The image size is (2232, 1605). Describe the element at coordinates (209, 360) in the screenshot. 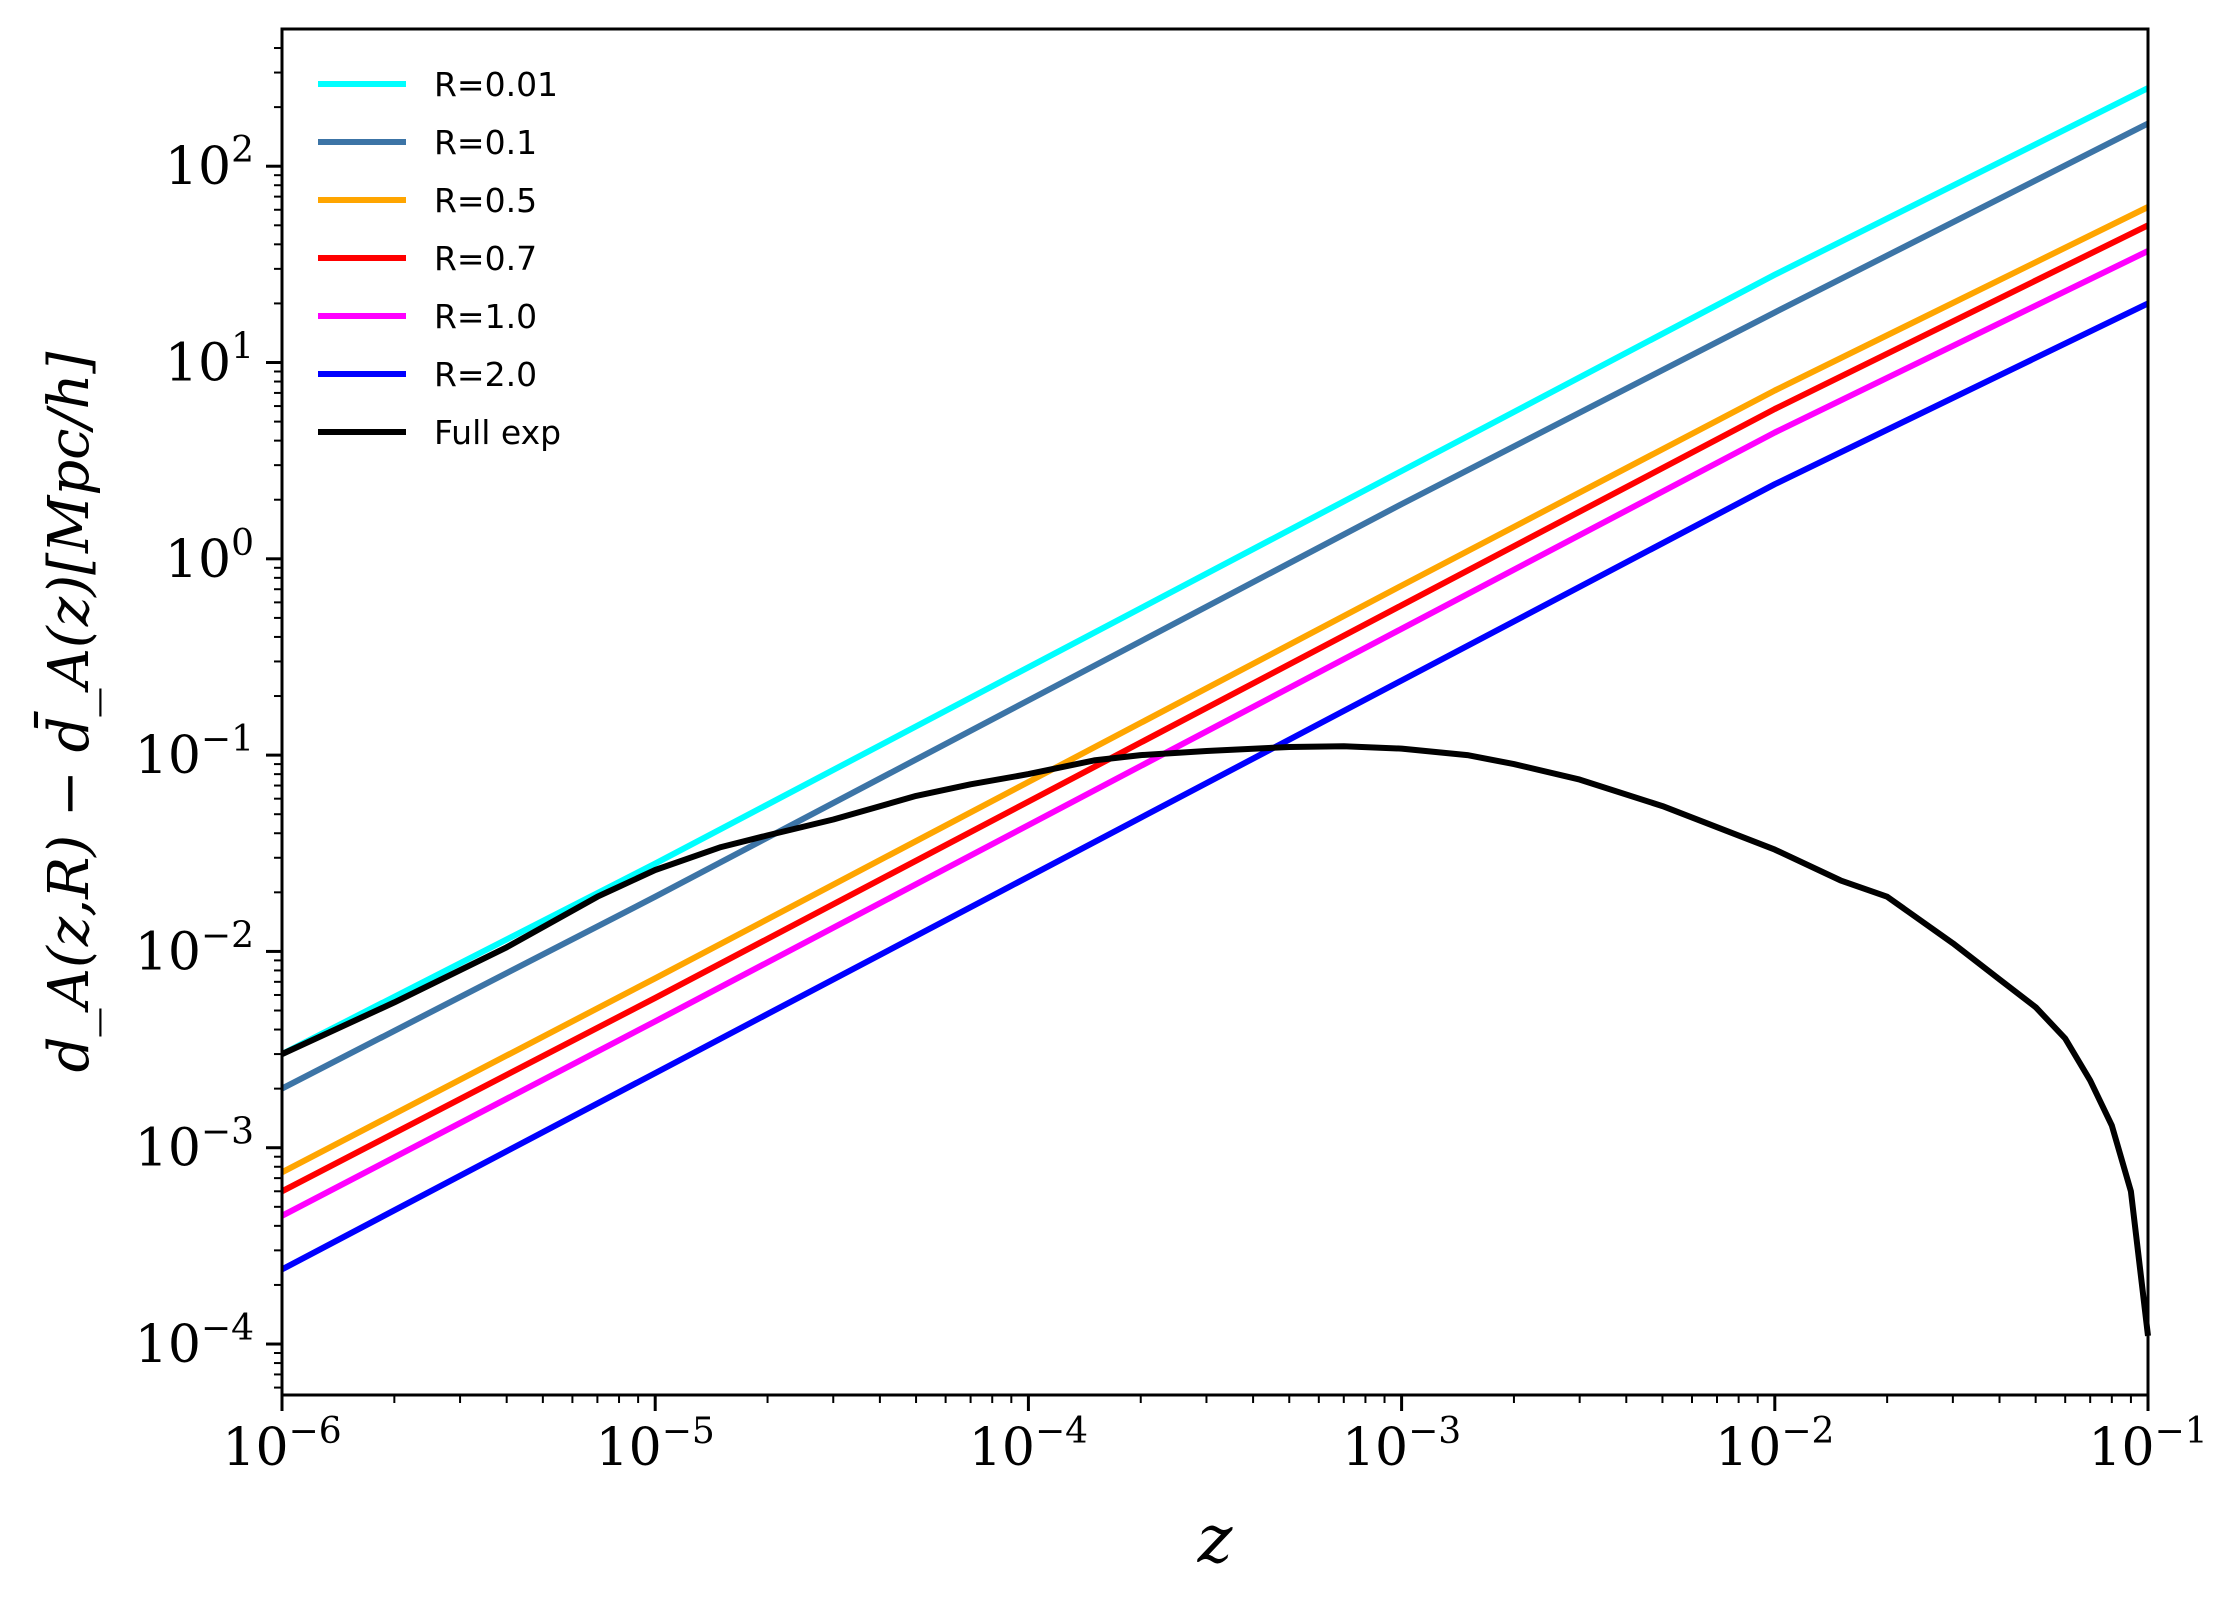

I see `y-tick-label-5: 10¹` at that location.